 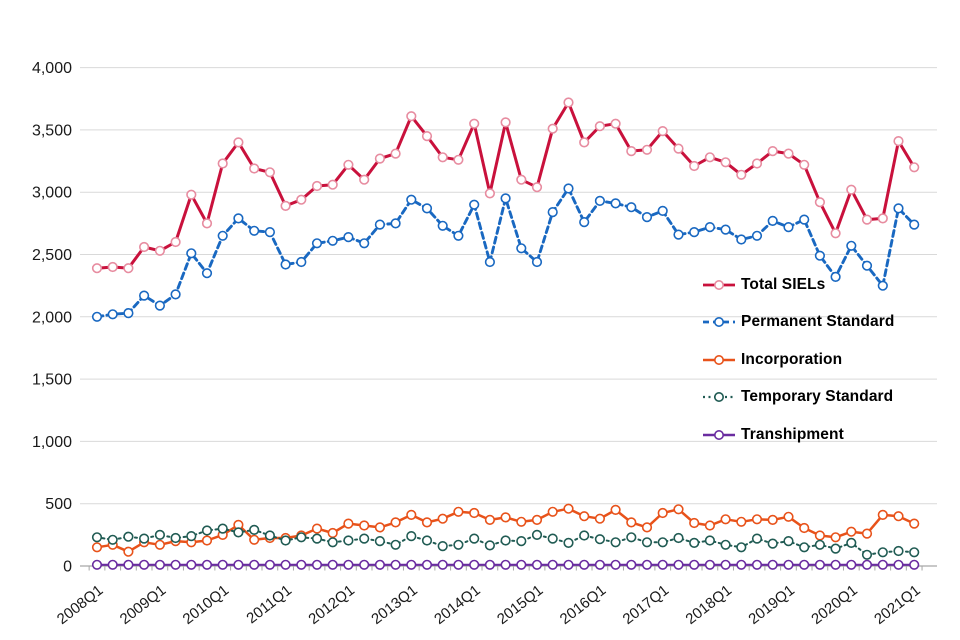 I want to click on x-axis-label: 2019Q1, so click(x=771, y=605).